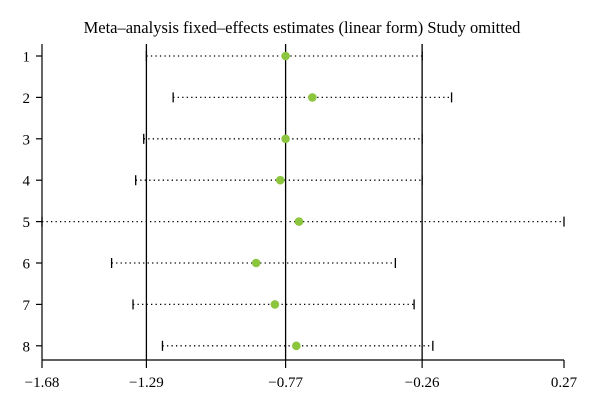 This screenshot has width=600, height=408. I want to click on study-label: 8, so click(27, 347).